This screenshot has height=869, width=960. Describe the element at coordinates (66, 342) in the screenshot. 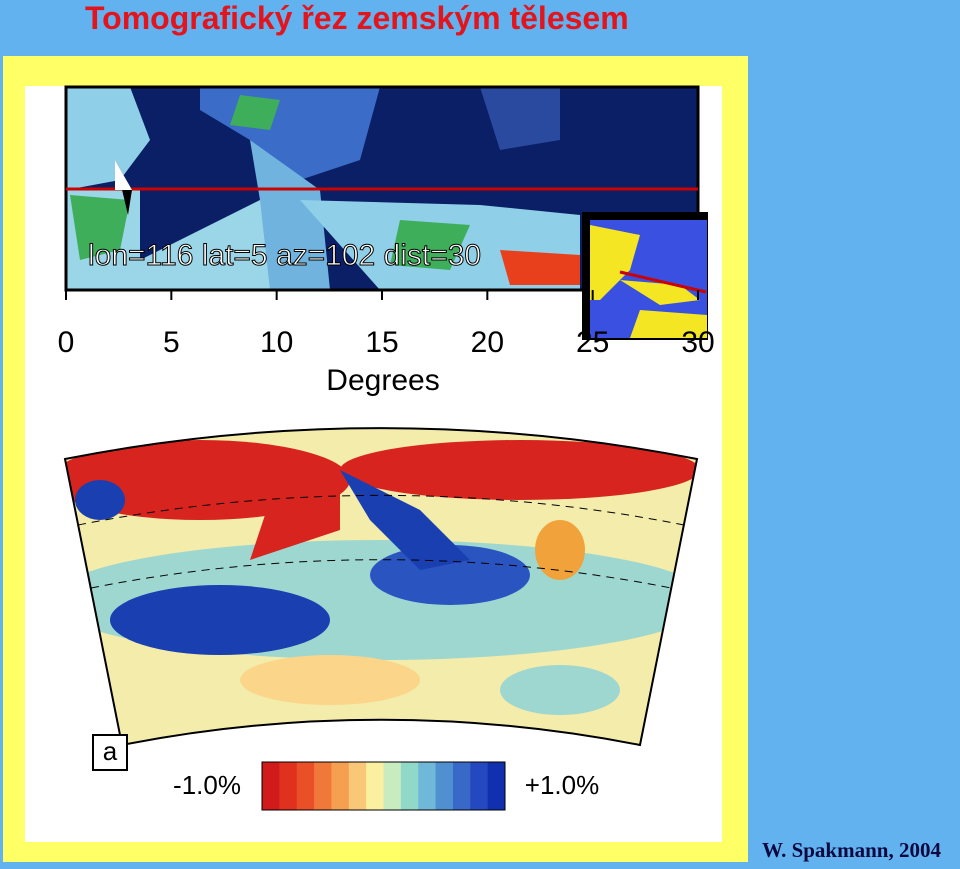

I see `tick-label: 0` at that location.